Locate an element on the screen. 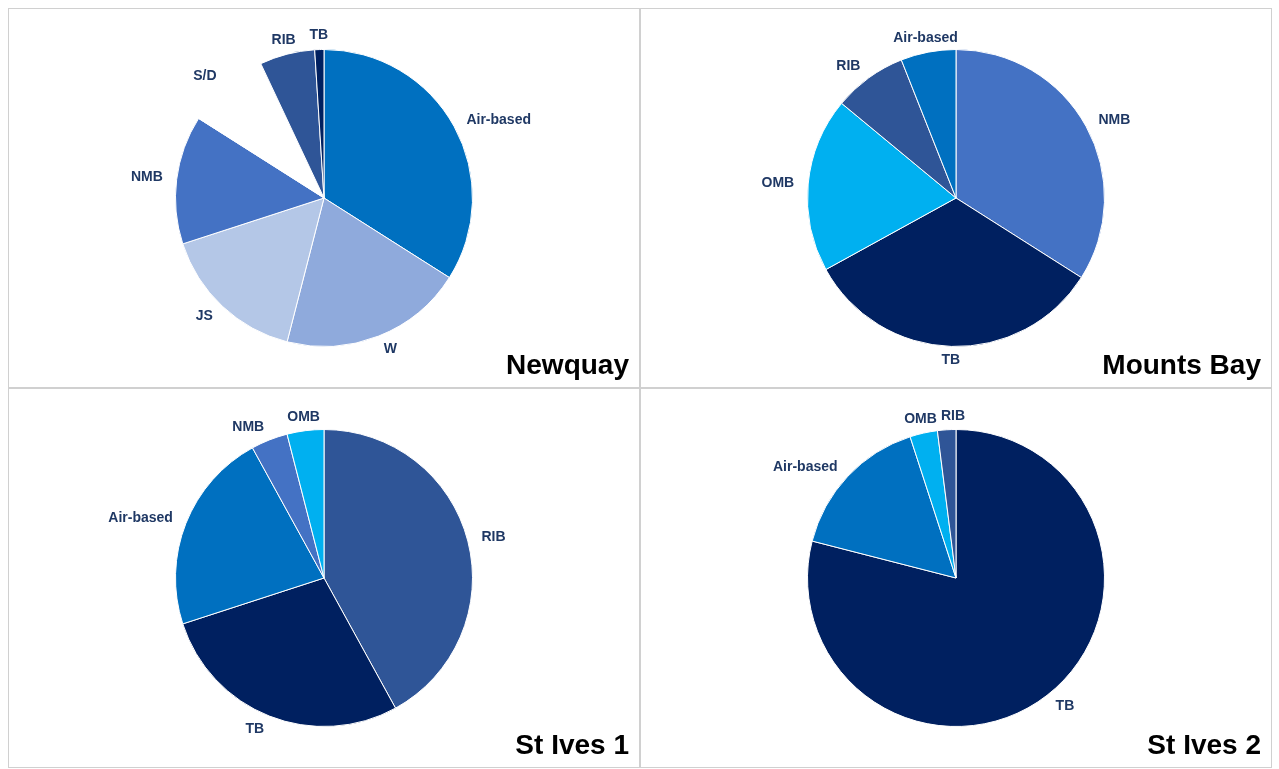  text: Newquay is located at coordinates (567, 365).